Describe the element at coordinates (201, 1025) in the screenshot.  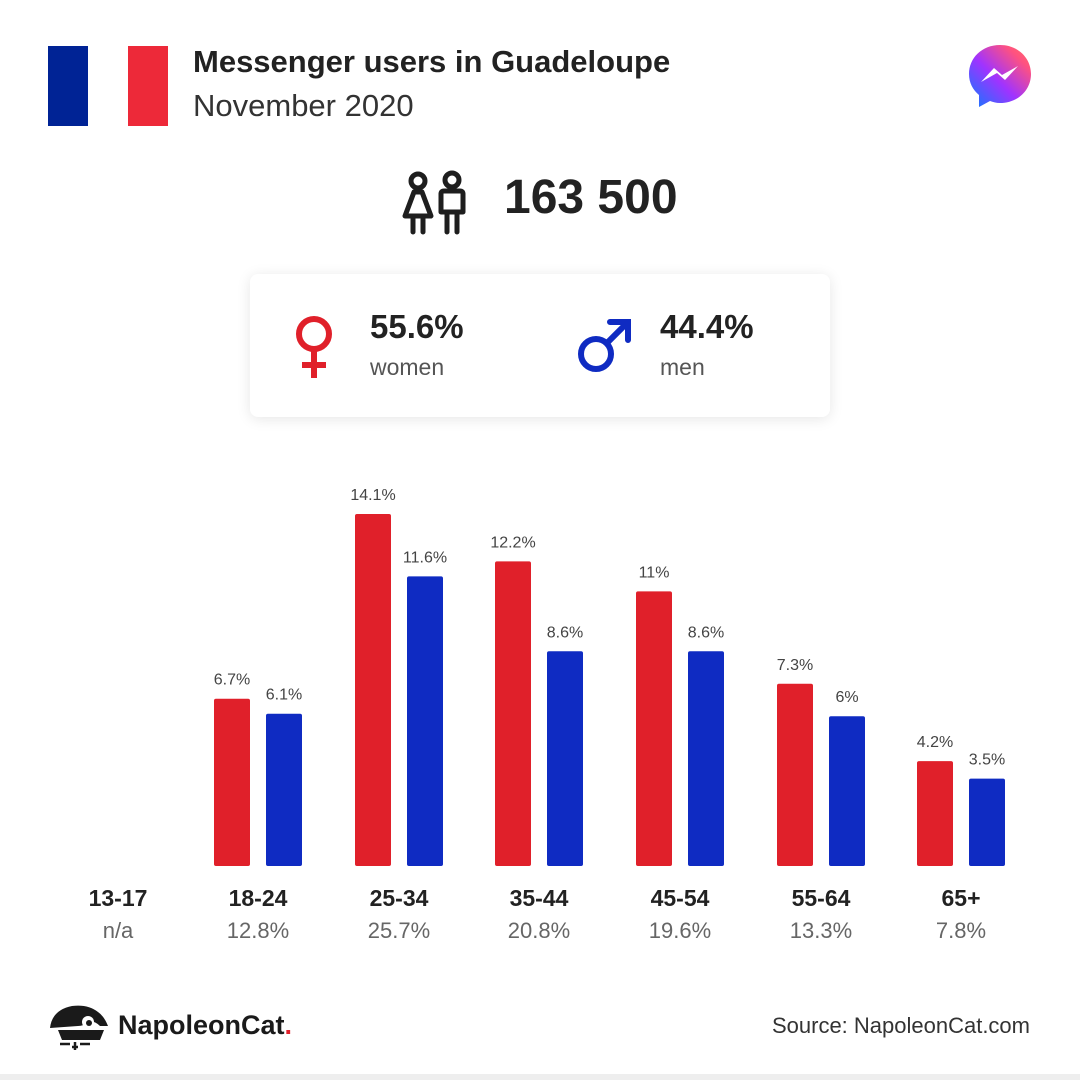
I see `brand-name-text: NapoleonCat` at that location.